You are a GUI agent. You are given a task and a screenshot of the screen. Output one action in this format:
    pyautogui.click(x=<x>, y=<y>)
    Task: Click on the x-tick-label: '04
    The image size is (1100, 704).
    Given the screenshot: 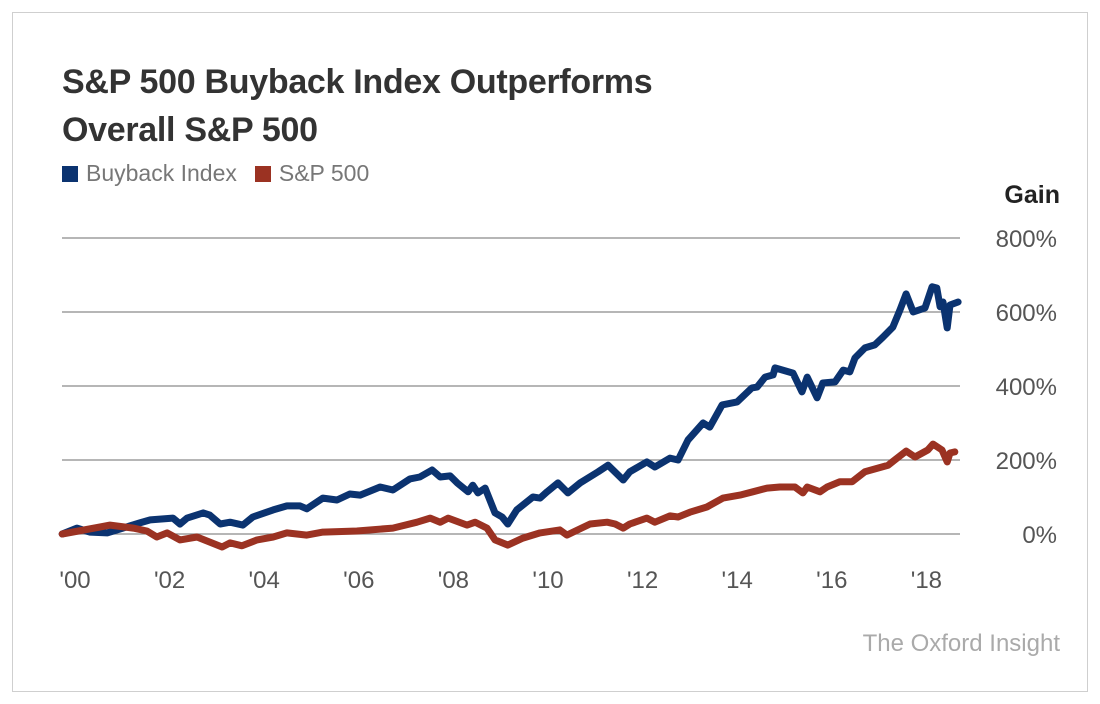 What is the action you would take?
    pyautogui.click(x=264, y=580)
    